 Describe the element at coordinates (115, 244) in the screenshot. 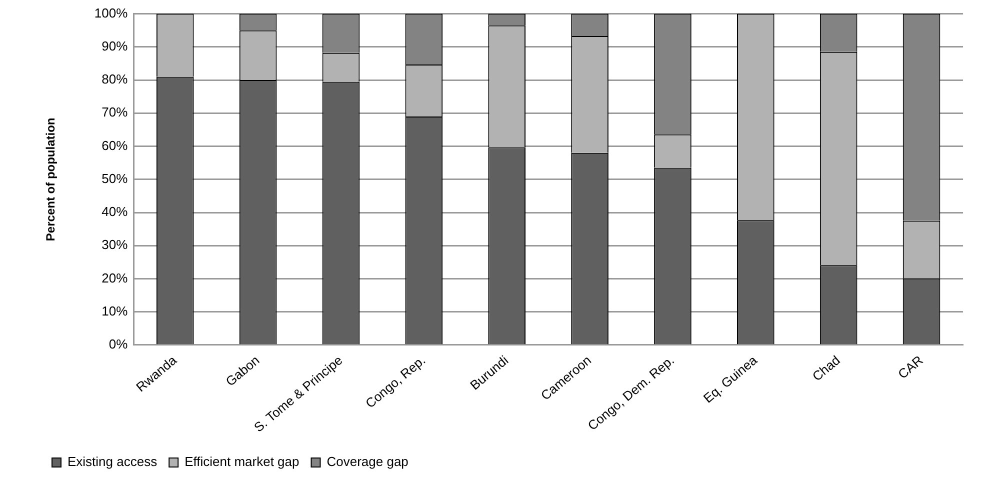

I see `y-tick-label: 30%` at that location.